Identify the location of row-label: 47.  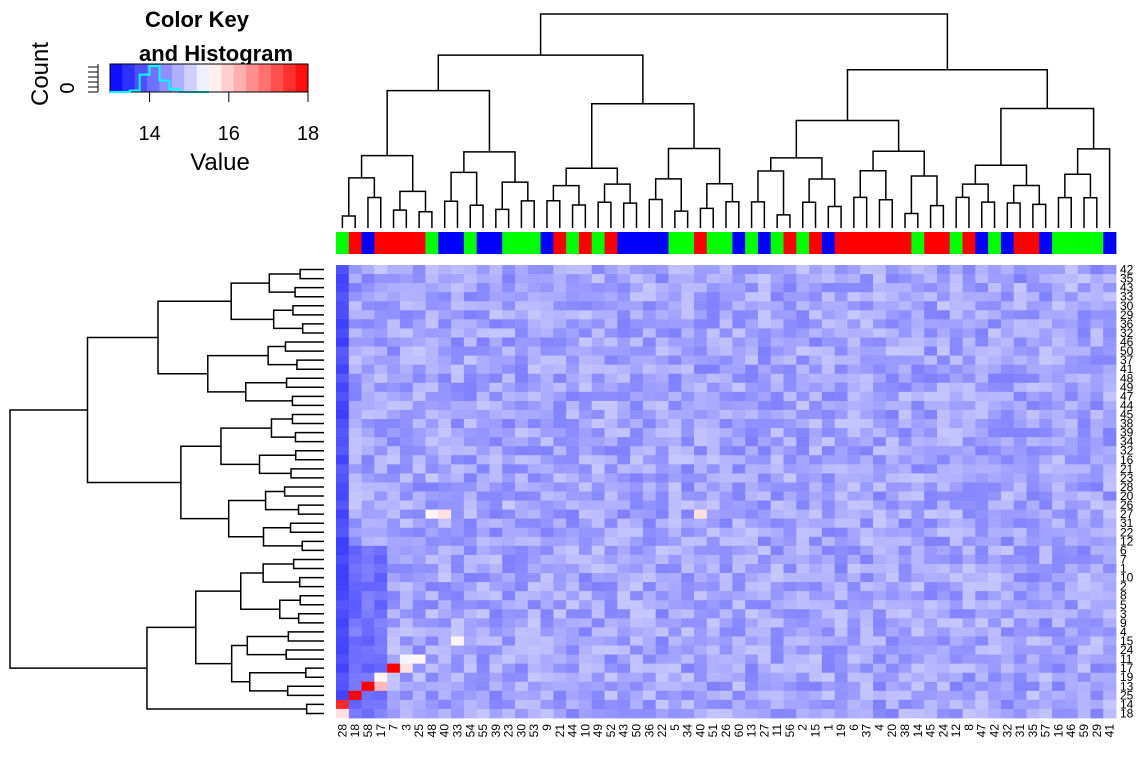
(1127, 396).